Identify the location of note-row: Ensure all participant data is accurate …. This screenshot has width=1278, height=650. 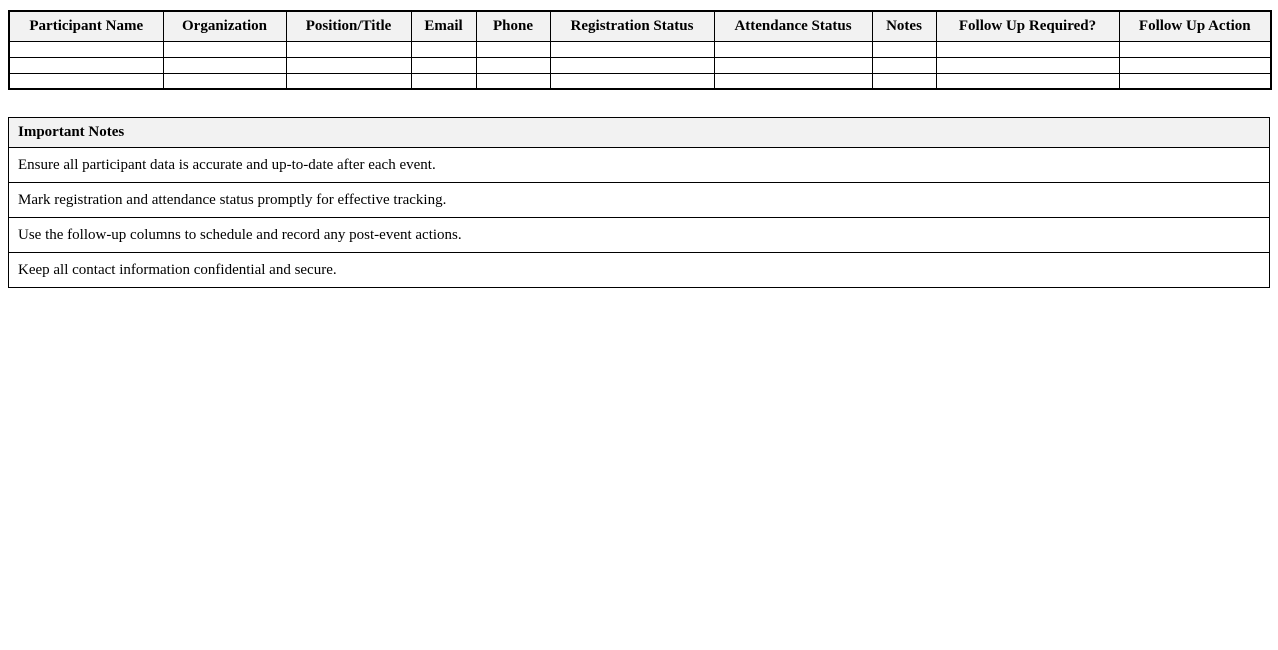
(639, 165).